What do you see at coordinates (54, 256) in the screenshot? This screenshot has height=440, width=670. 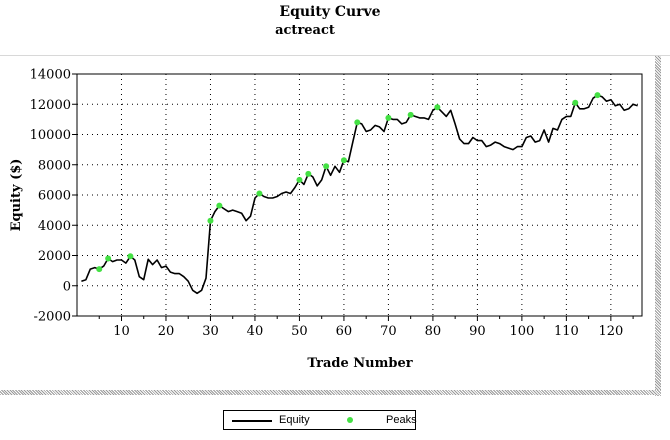 I see `y-tick-label: 2000` at bounding box center [54, 256].